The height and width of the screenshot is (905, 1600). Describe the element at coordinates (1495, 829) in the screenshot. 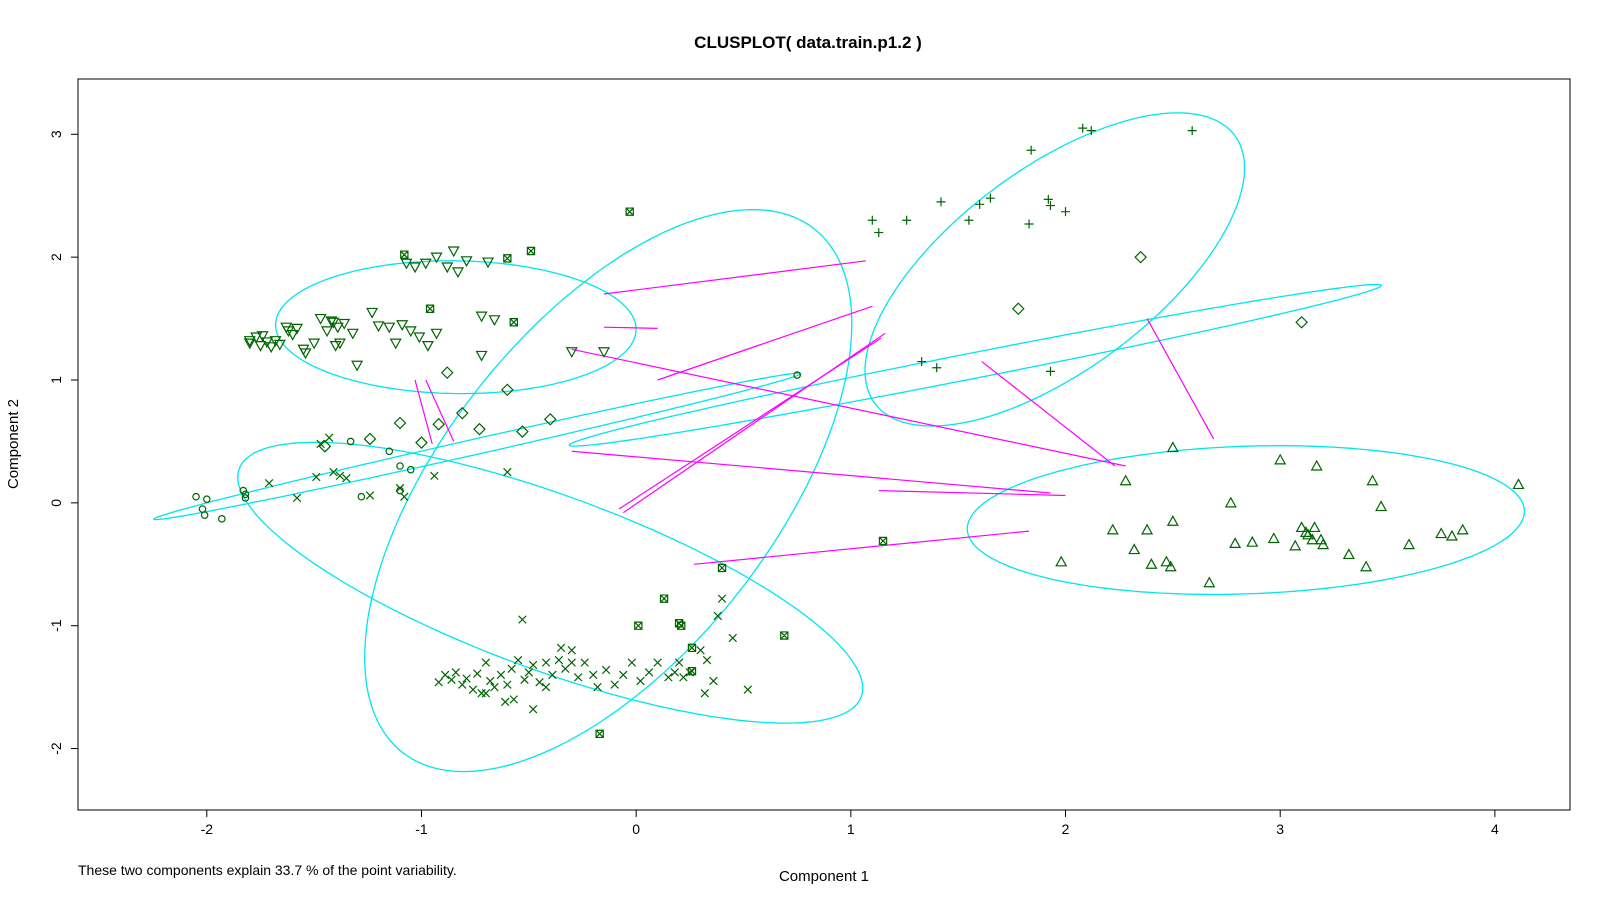

I see `x-tick-label: 4` at that location.